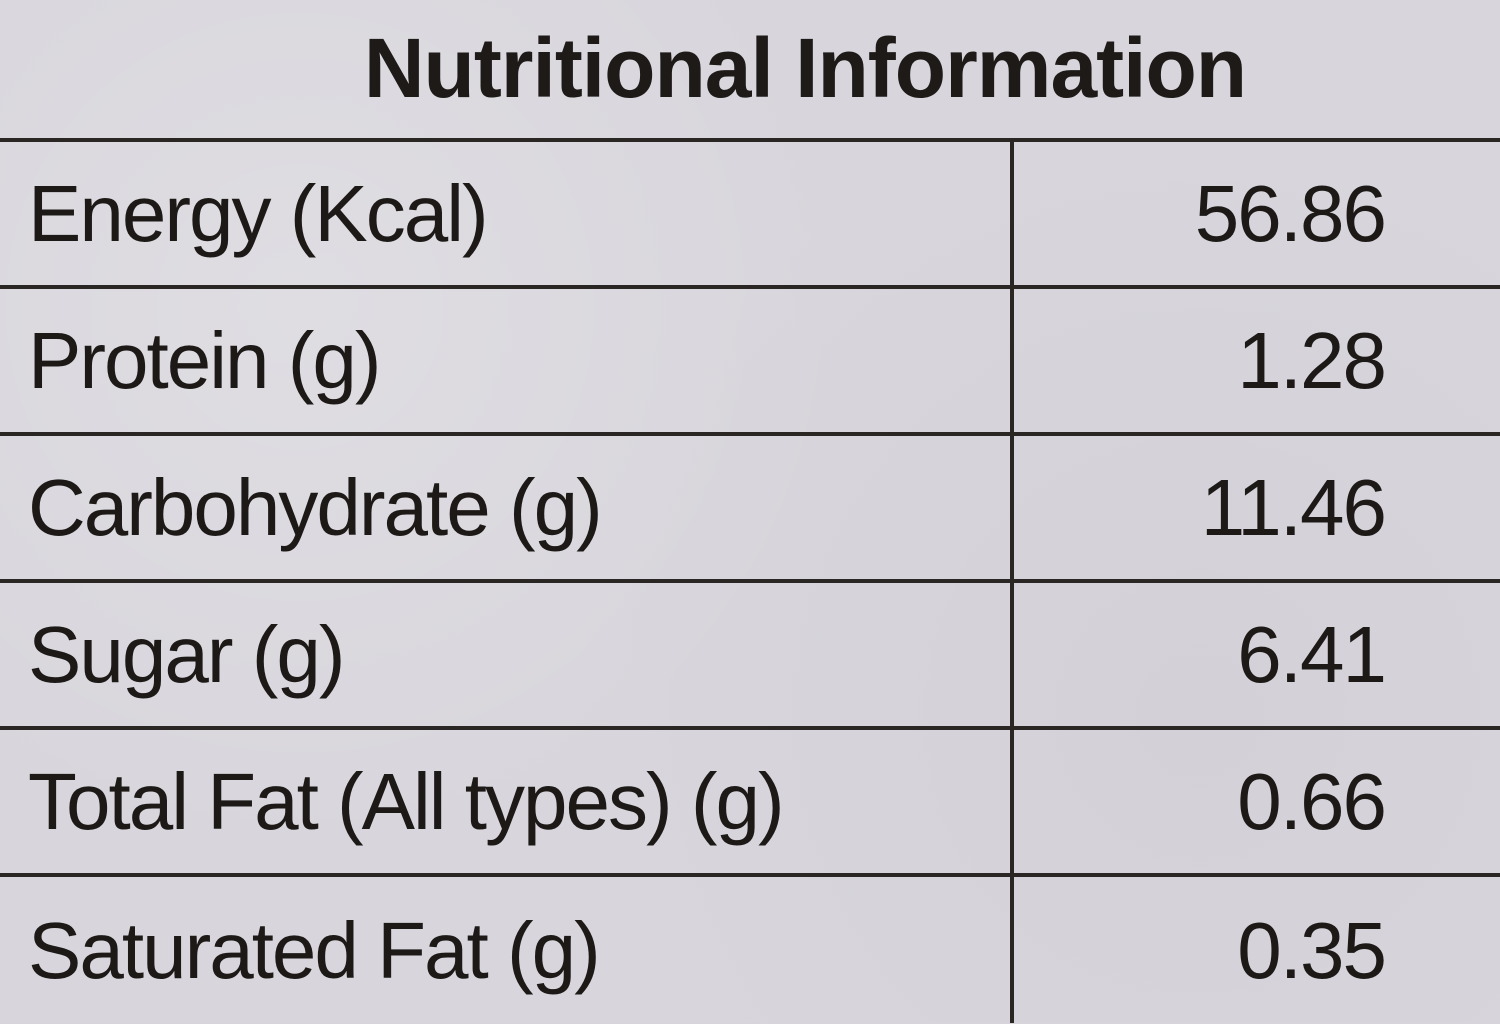 Image resolution: width=1500 pixels, height=1024 pixels. I want to click on nutrient-label: Carbohydrate (g), so click(315, 507).